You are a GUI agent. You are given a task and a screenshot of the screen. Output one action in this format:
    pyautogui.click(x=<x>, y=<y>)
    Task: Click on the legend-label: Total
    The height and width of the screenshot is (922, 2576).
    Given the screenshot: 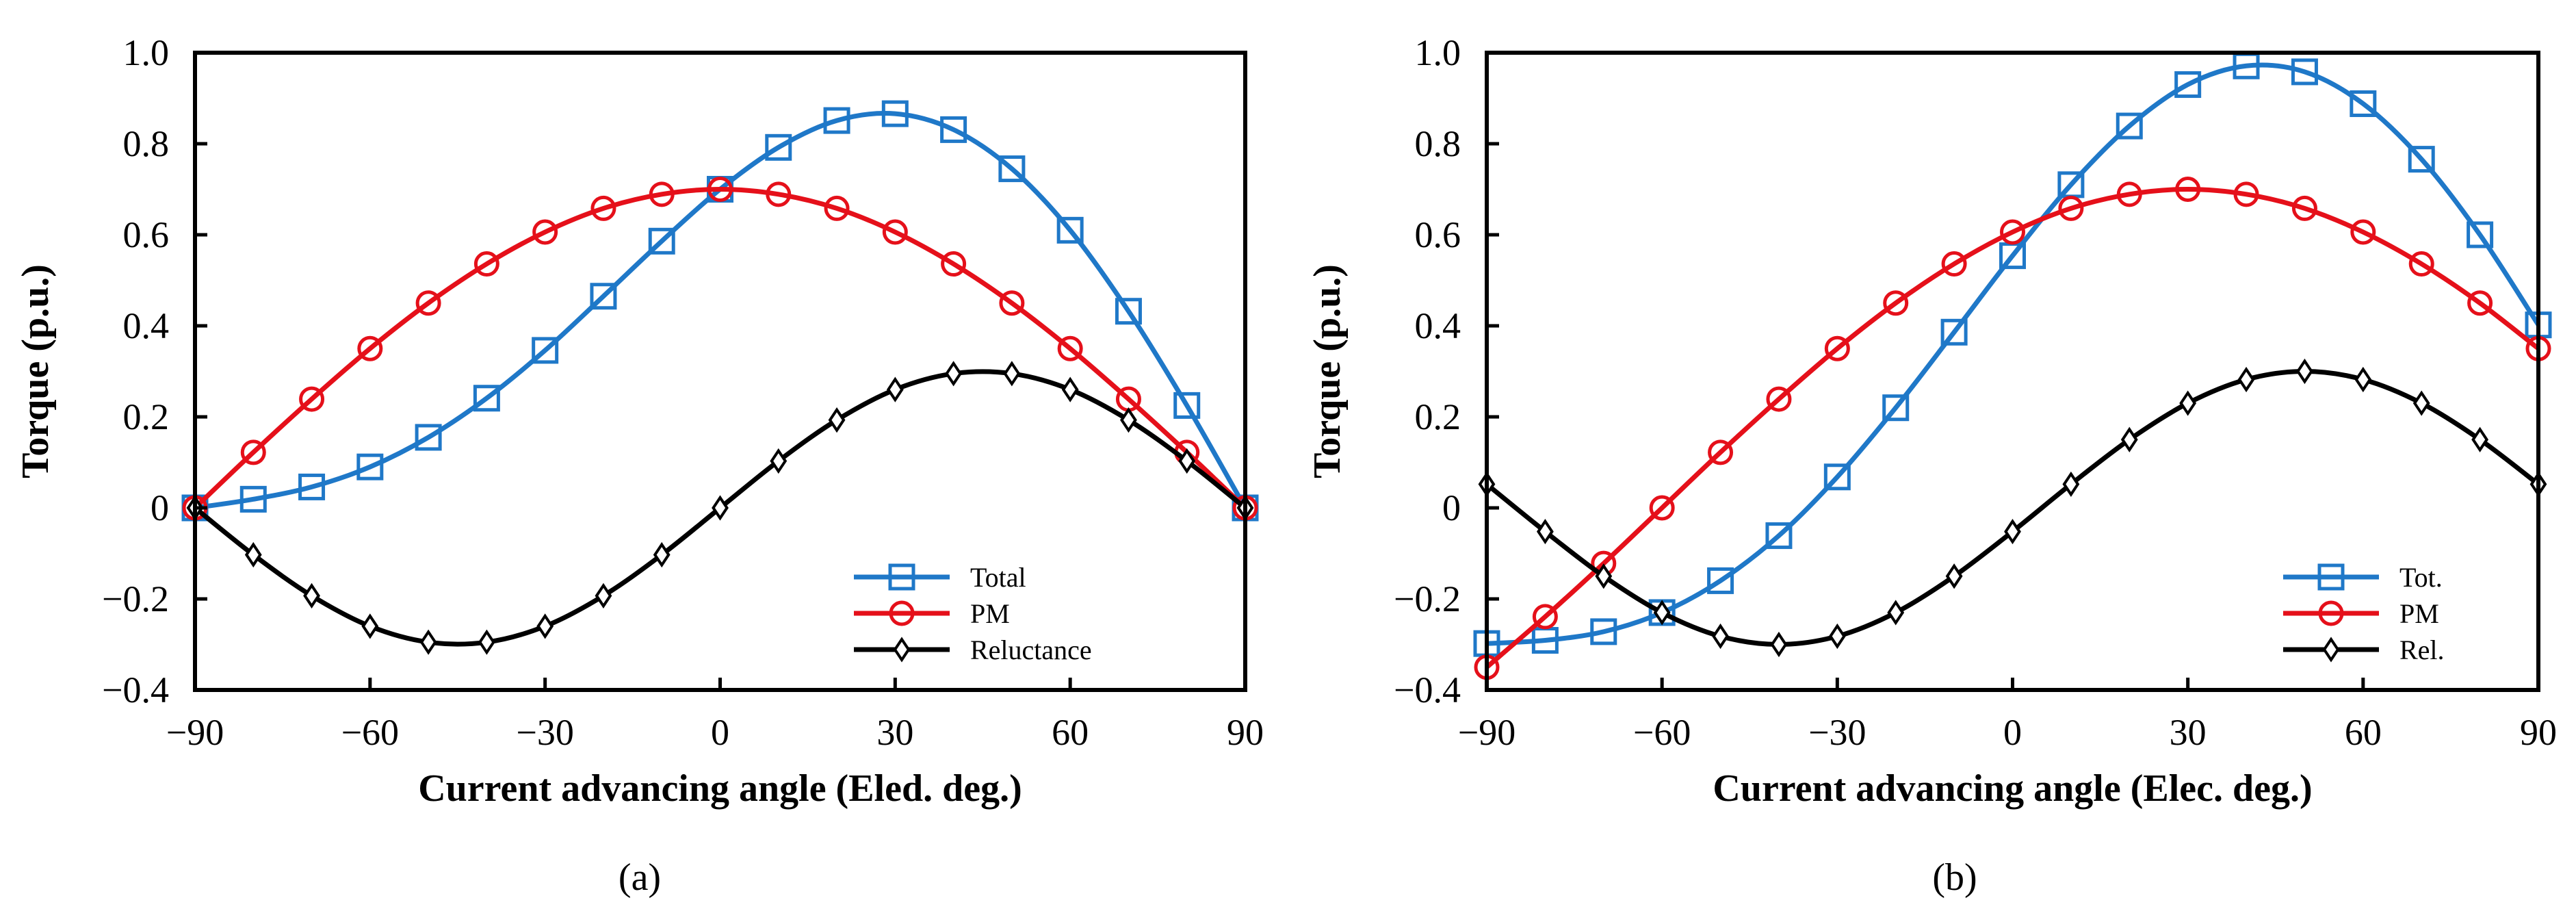 What is the action you would take?
    pyautogui.click(x=998, y=577)
    